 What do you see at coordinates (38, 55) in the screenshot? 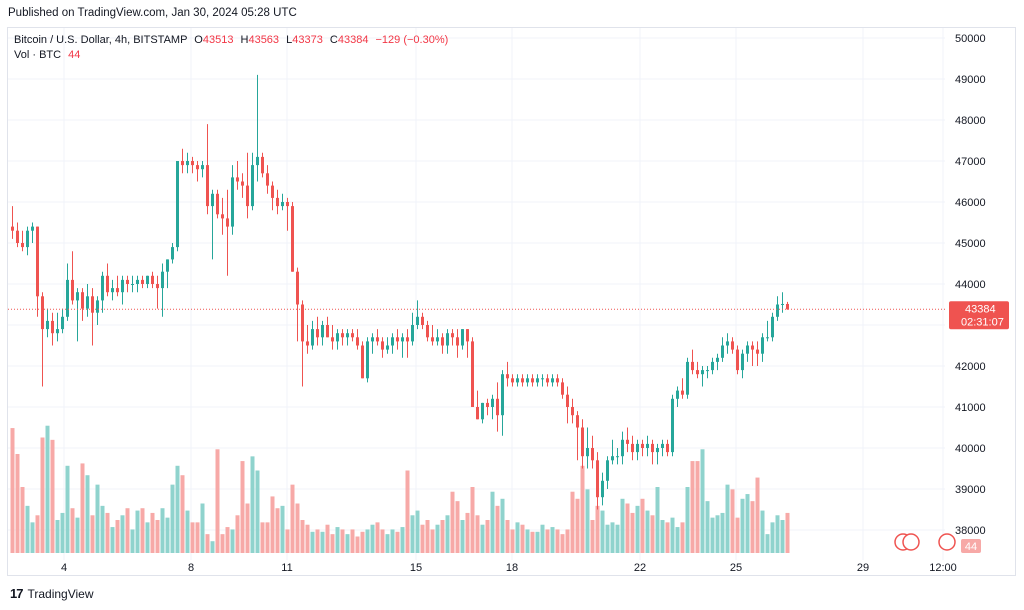
I see `volume-label: Vol · BTC` at bounding box center [38, 55].